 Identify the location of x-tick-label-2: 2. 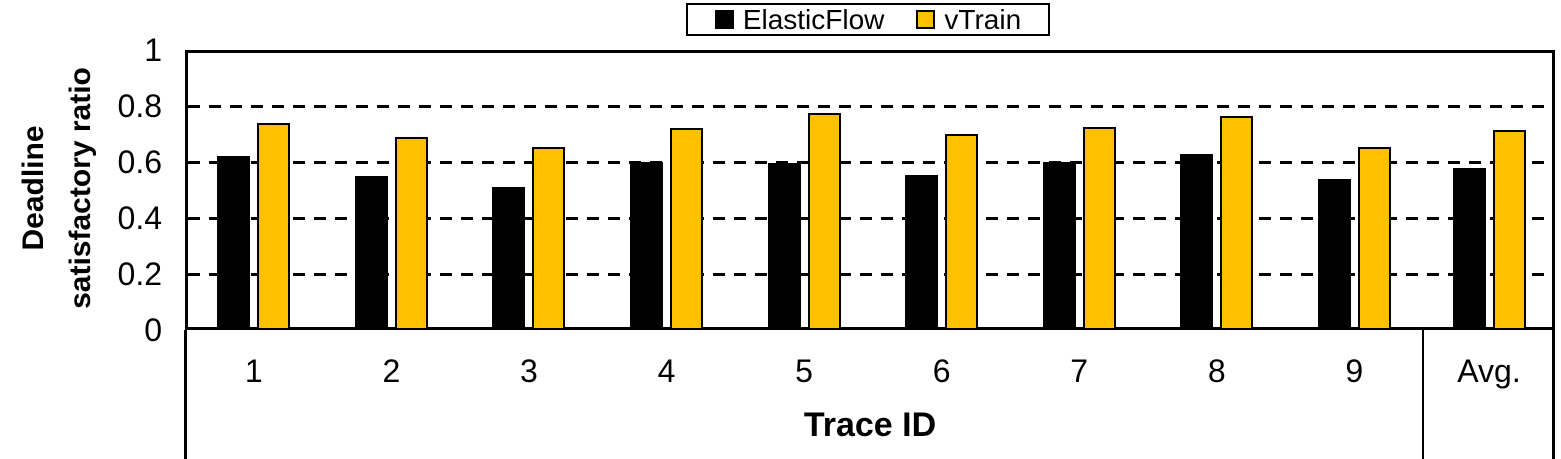
(391, 371).